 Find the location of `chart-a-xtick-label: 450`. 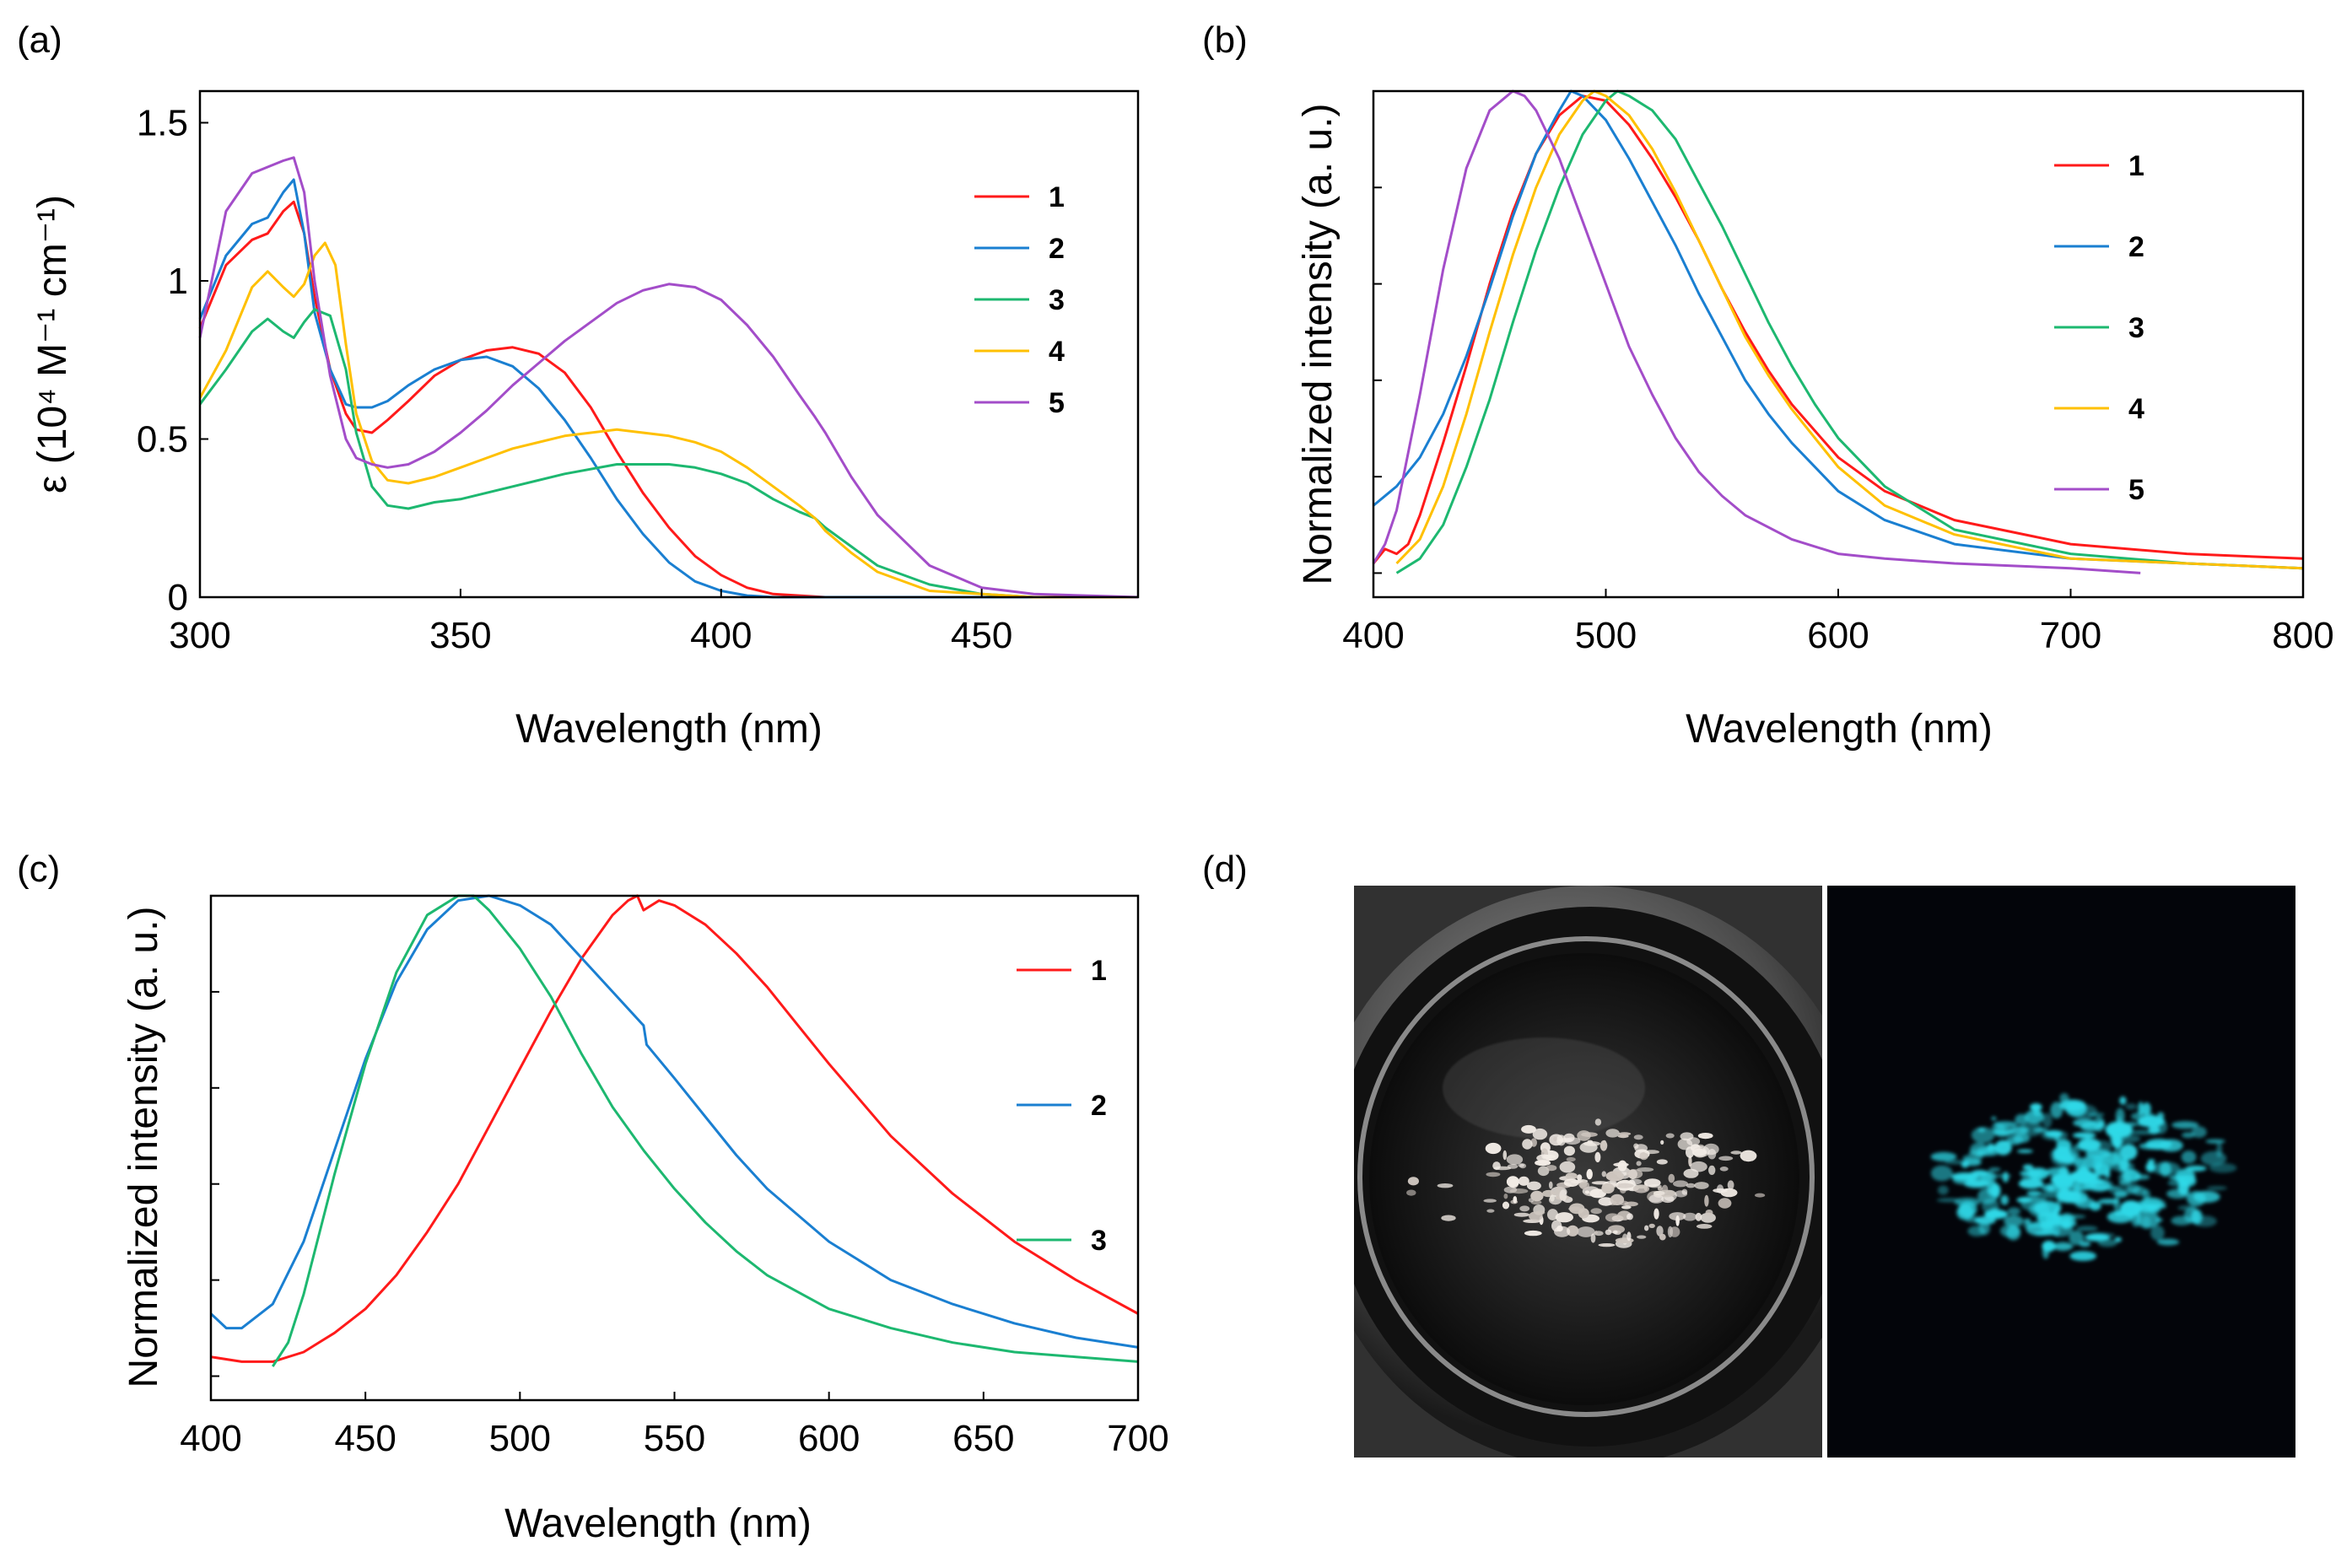

chart-a-xtick-label: 450 is located at coordinates (981, 635).